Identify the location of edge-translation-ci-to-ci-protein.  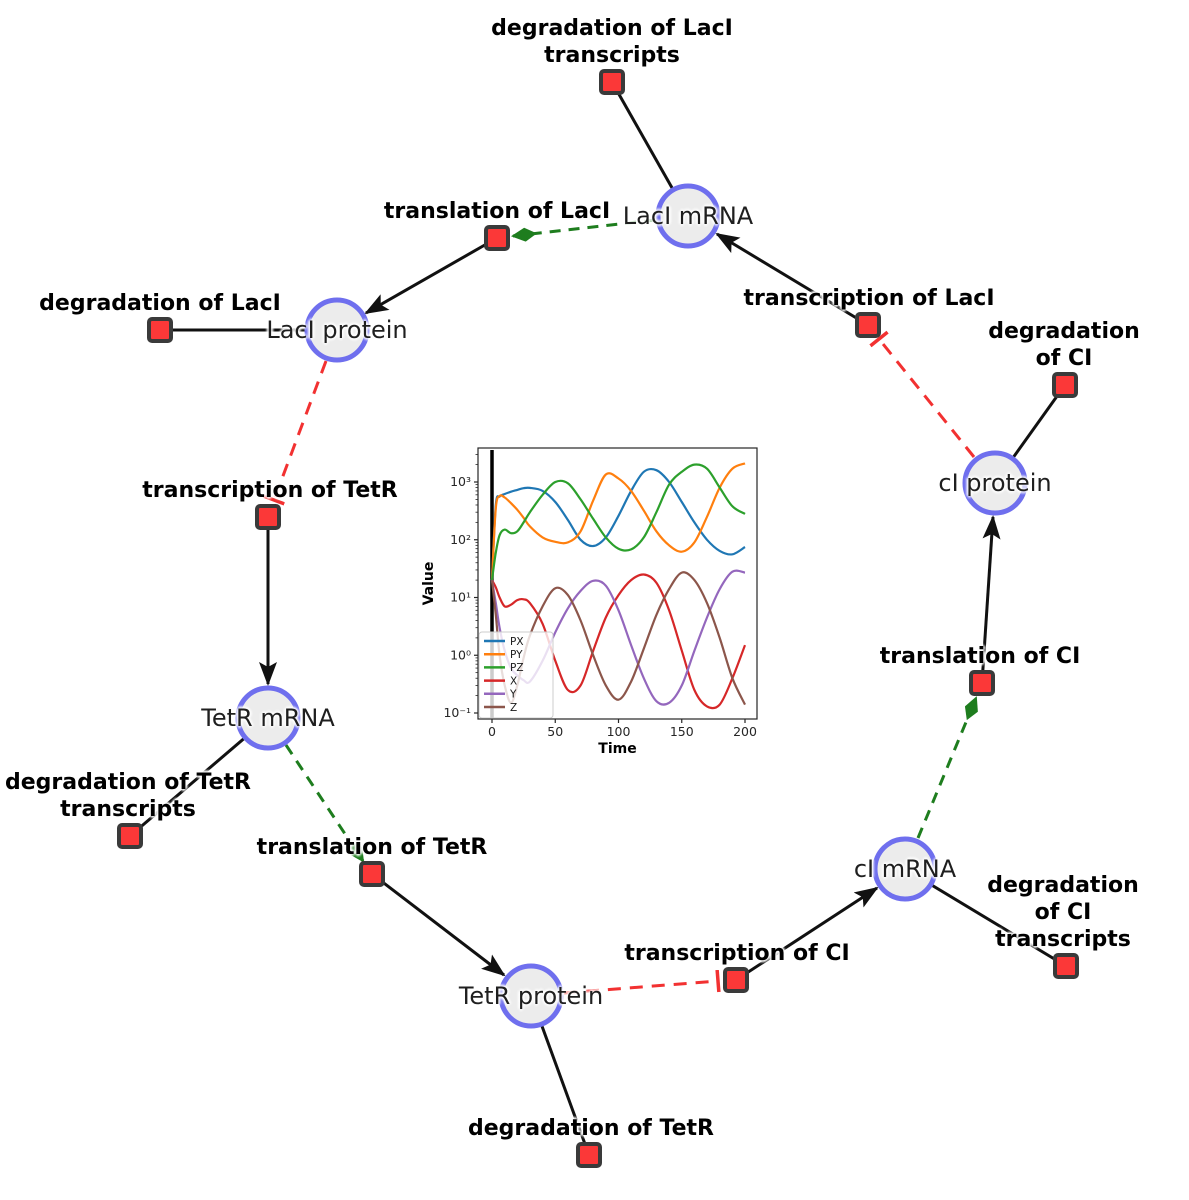
(990, 599).